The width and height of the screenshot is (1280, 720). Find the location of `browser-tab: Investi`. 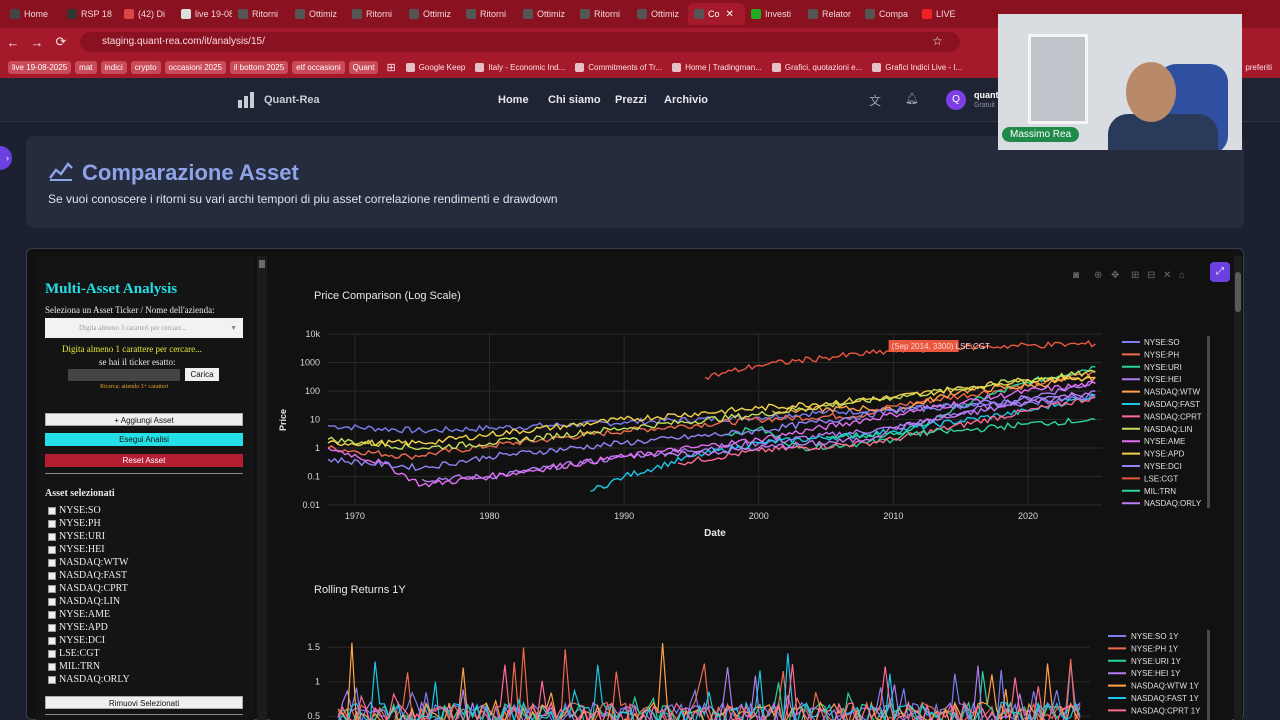

browser-tab: Investi is located at coordinates (773, 14).